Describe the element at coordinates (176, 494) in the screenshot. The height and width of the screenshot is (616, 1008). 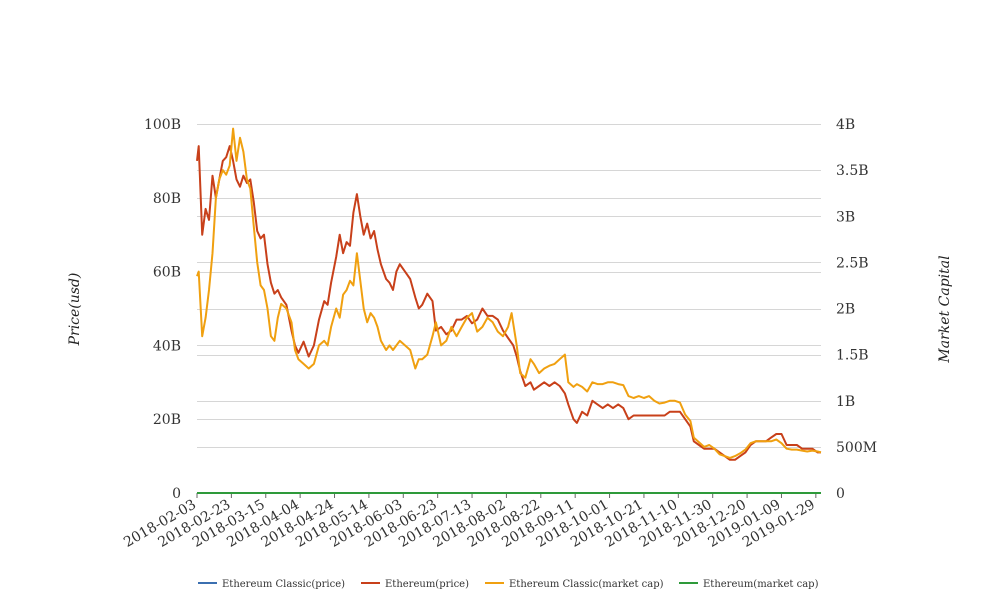
I see `left-y-tick-label: 0` at that location.